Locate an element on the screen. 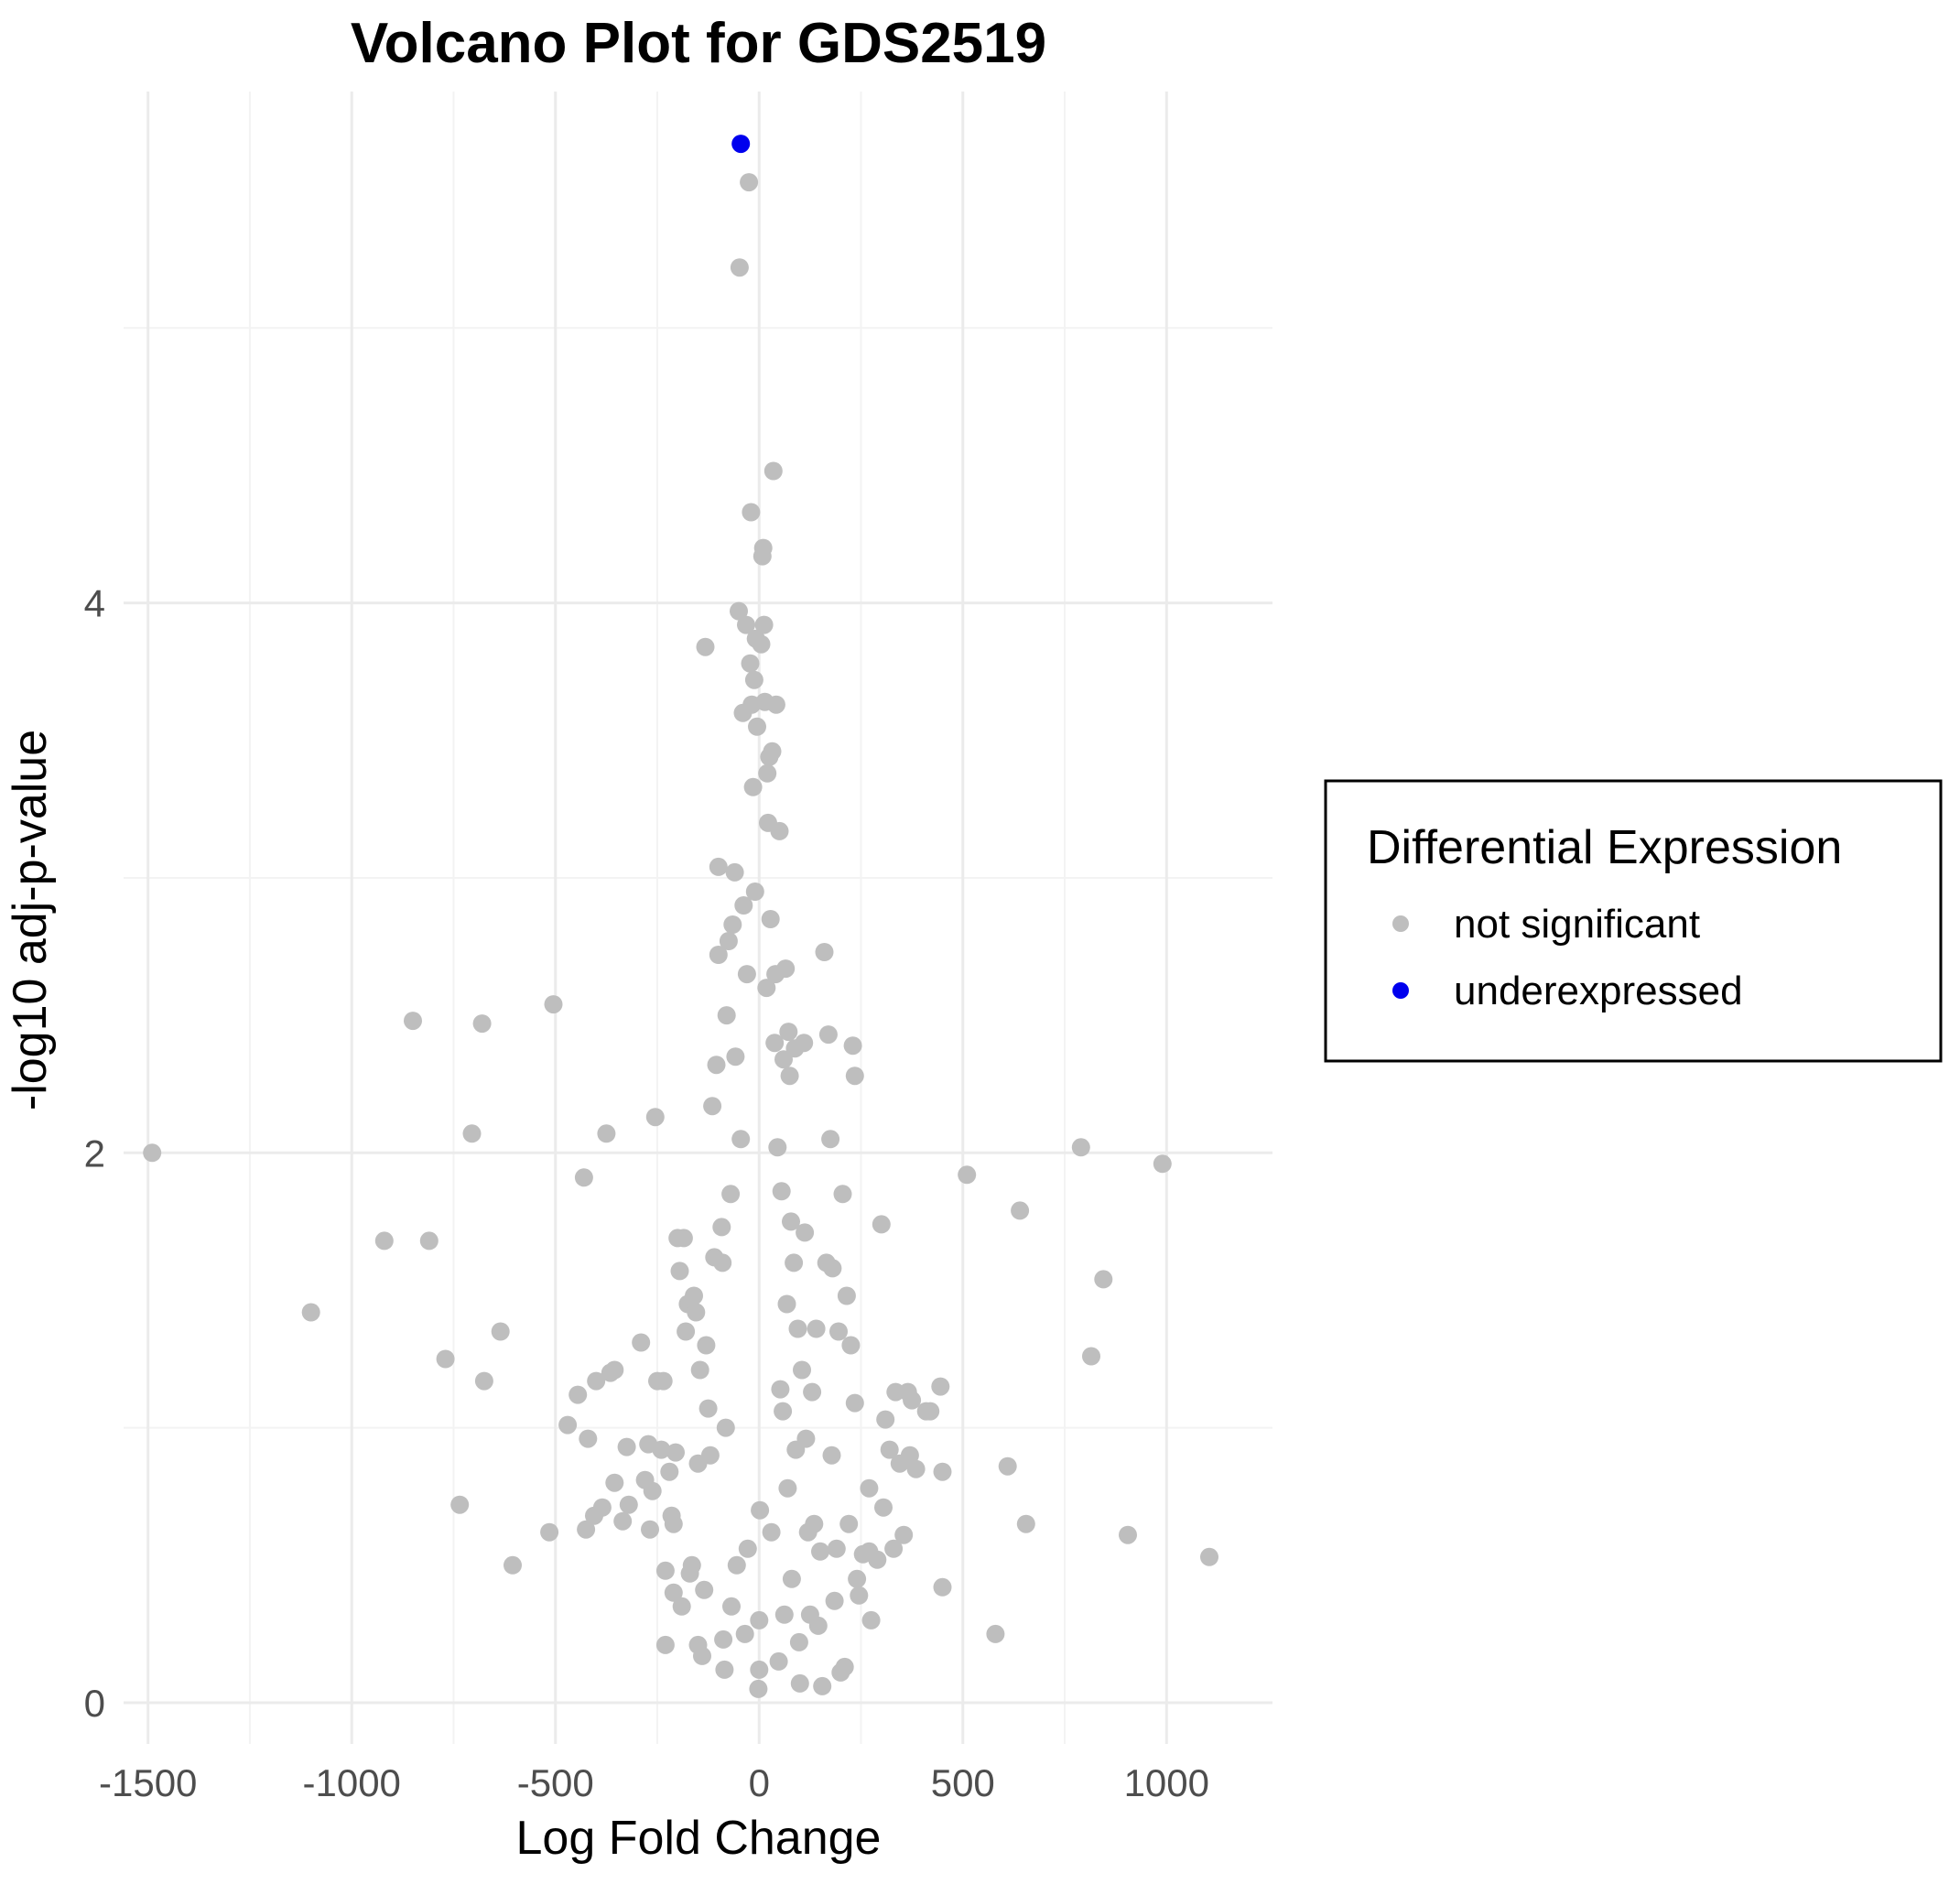 The image size is (1960, 1884). legend-key-not-significant is located at coordinates (1400, 924).